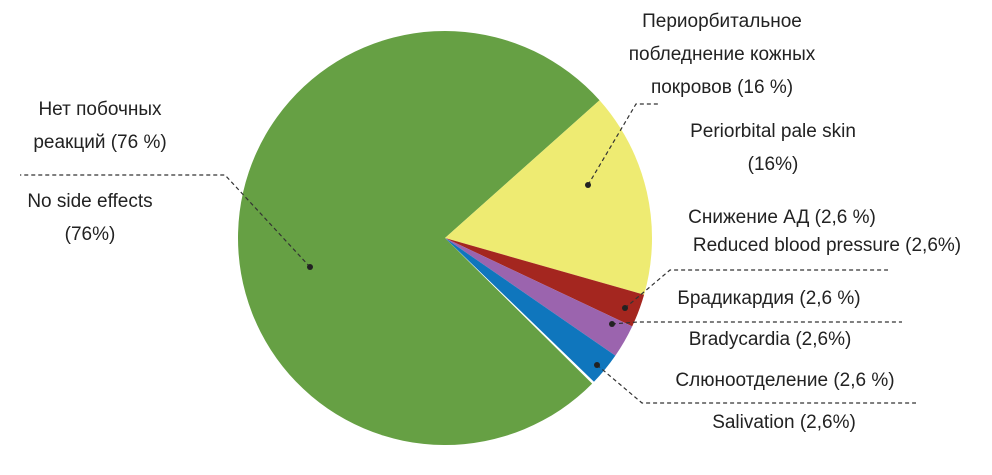 Image resolution: width=992 pixels, height=475 pixels. I want to click on slice-label: Нет побочных, so click(100, 109).